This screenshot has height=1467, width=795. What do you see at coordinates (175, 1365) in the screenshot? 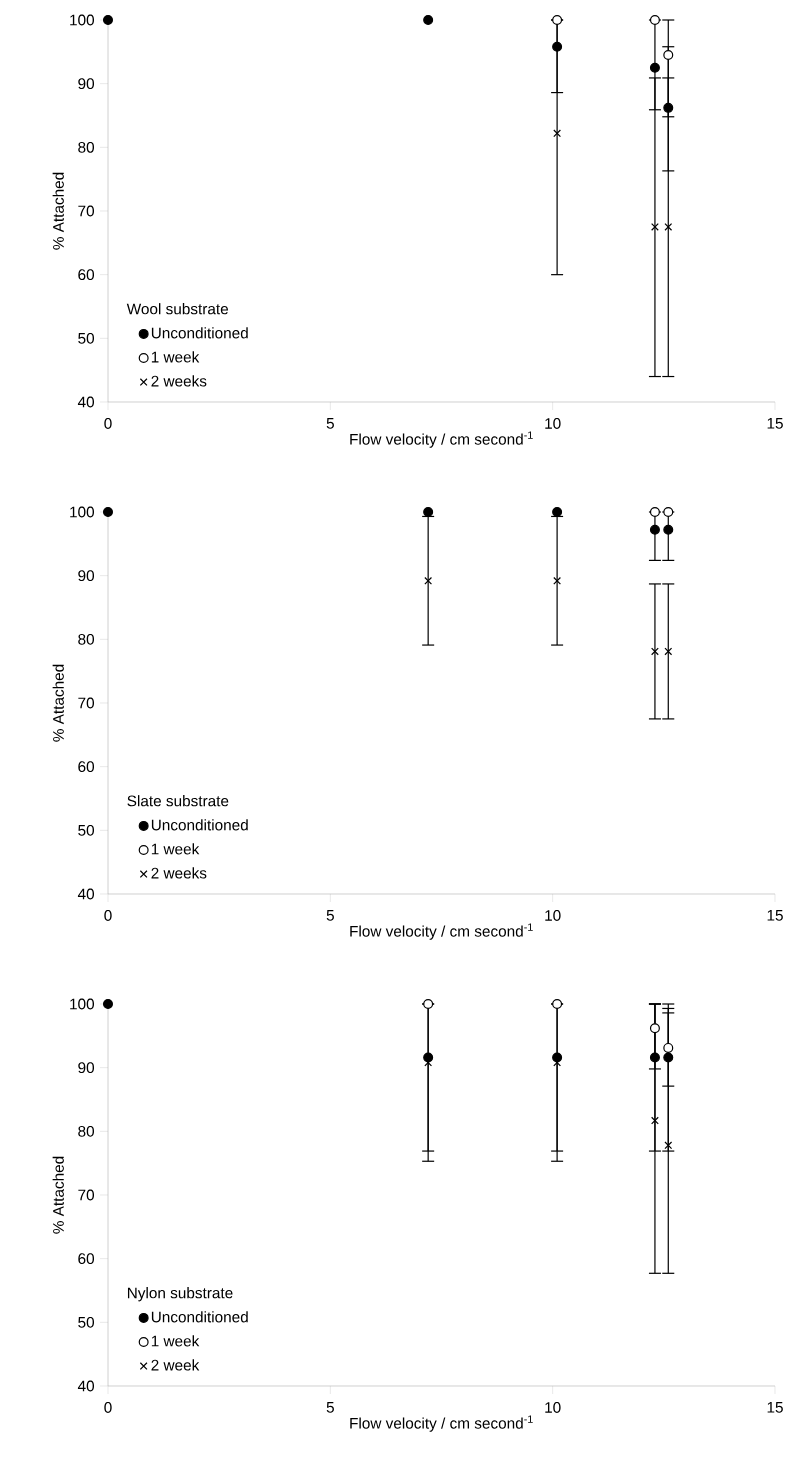
I see `legend-label: 2 week` at bounding box center [175, 1365].